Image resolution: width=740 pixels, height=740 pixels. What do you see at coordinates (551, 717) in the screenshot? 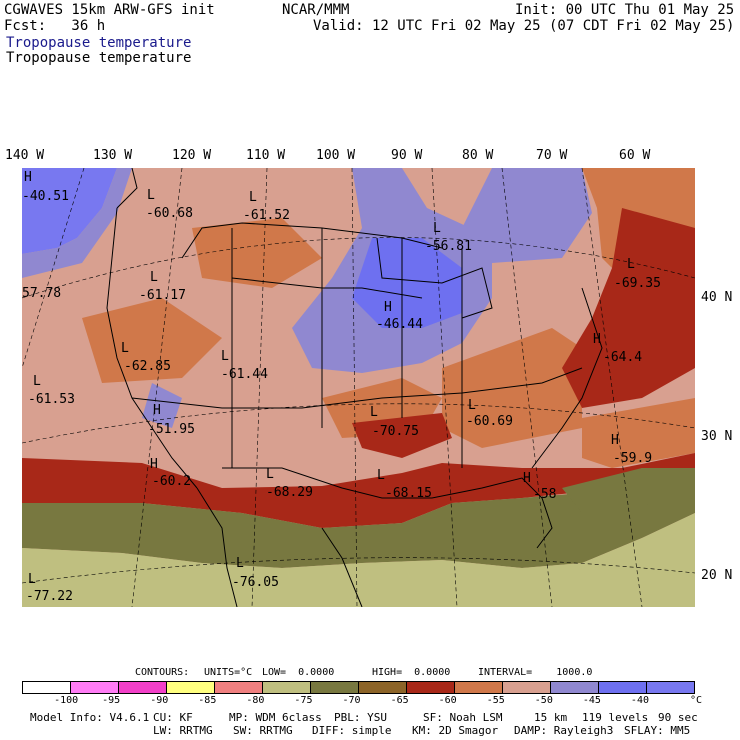
I see `resolution: 15 km` at bounding box center [551, 717].